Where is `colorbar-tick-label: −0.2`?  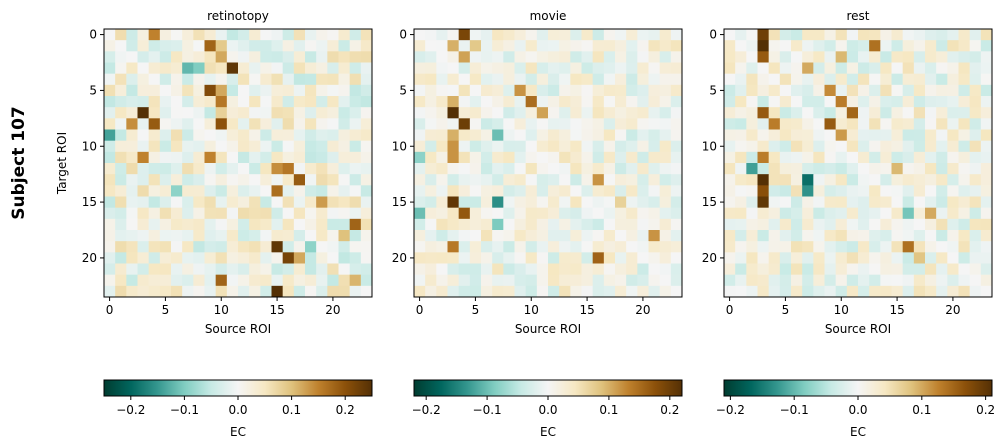 colorbar-tick-label: −0.2 is located at coordinates (426, 410).